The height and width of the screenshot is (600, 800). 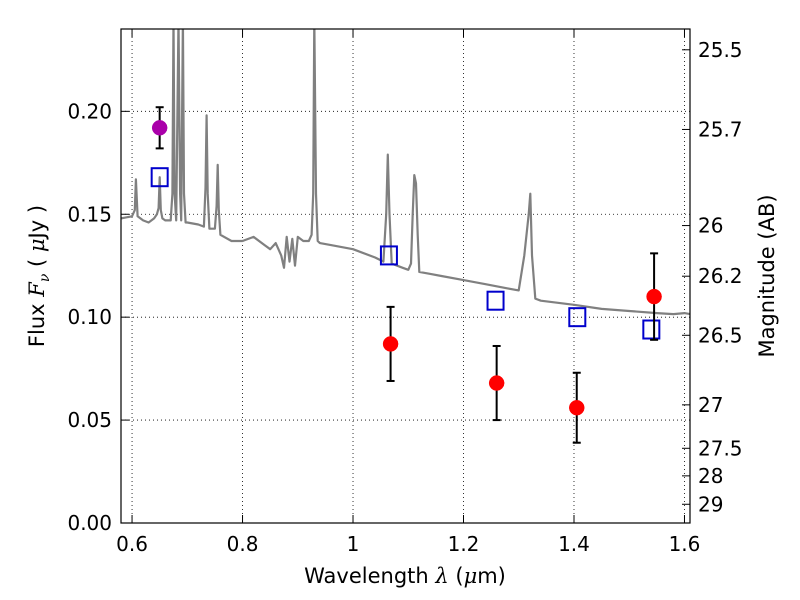 What do you see at coordinates (720, 448) in the screenshot?
I see `y2-tick-label: 27.5` at bounding box center [720, 448].